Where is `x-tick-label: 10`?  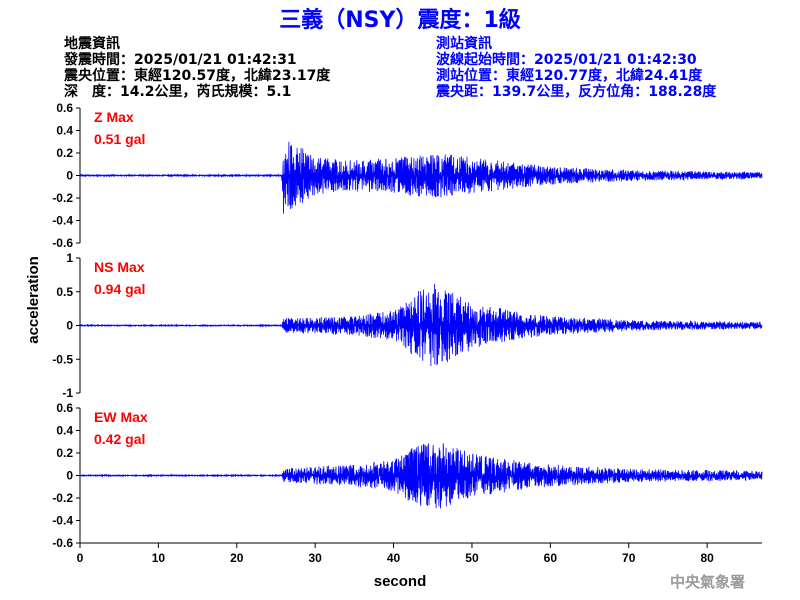 x-tick-label: 10 is located at coordinates (159, 558).